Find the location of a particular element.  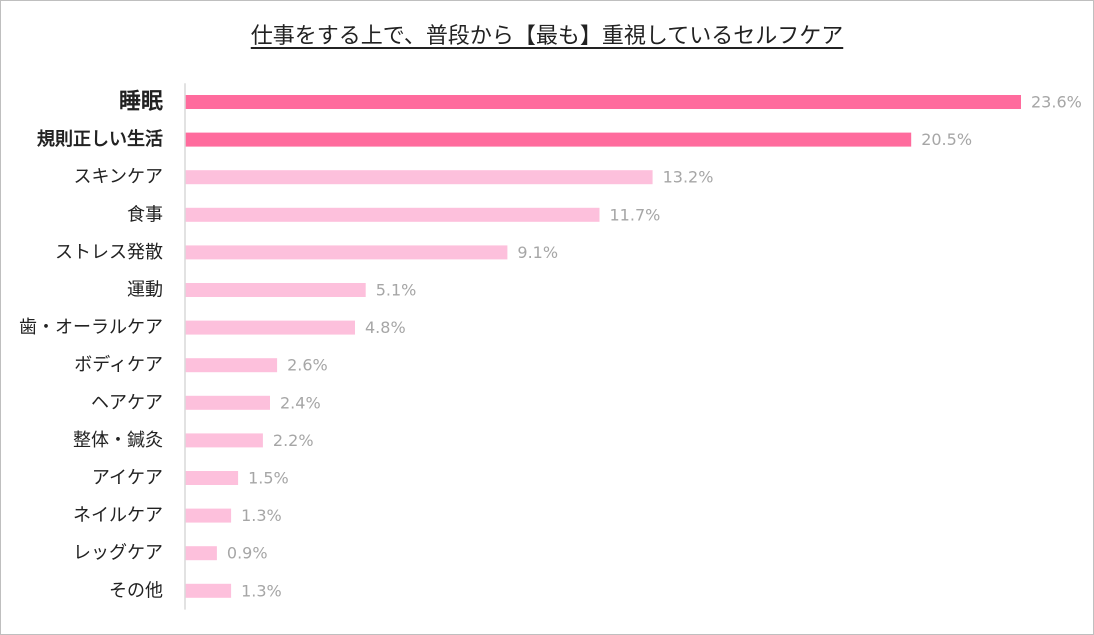

category-label-8: ヘアケア is located at coordinates (127, 402).